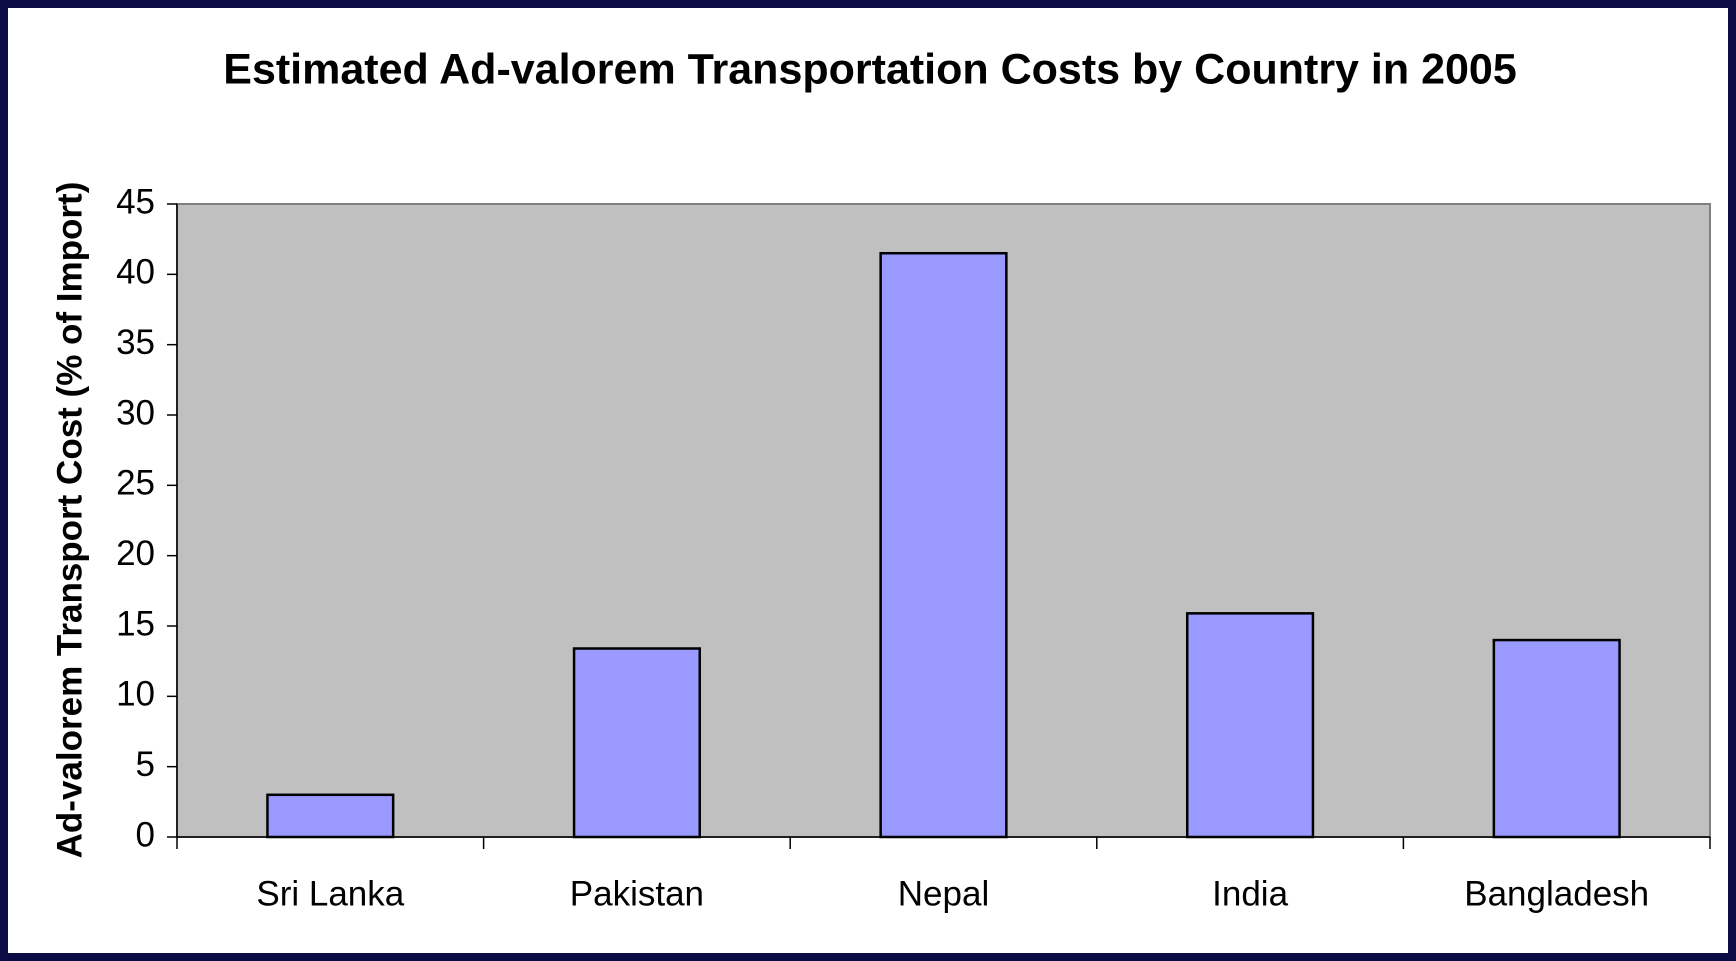 The width and height of the screenshot is (1736, 961). Describe the element at coordinates (135, 483) in the screenshot. I see `y-tick-label: 25` at that location.